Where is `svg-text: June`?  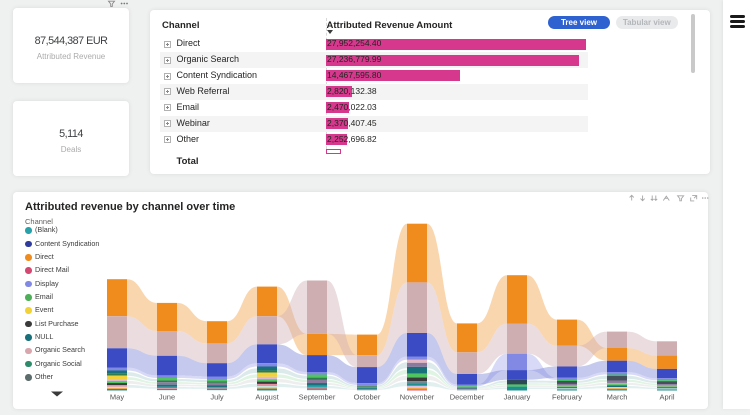 svg-text: June is located at coordinates (167, 397).